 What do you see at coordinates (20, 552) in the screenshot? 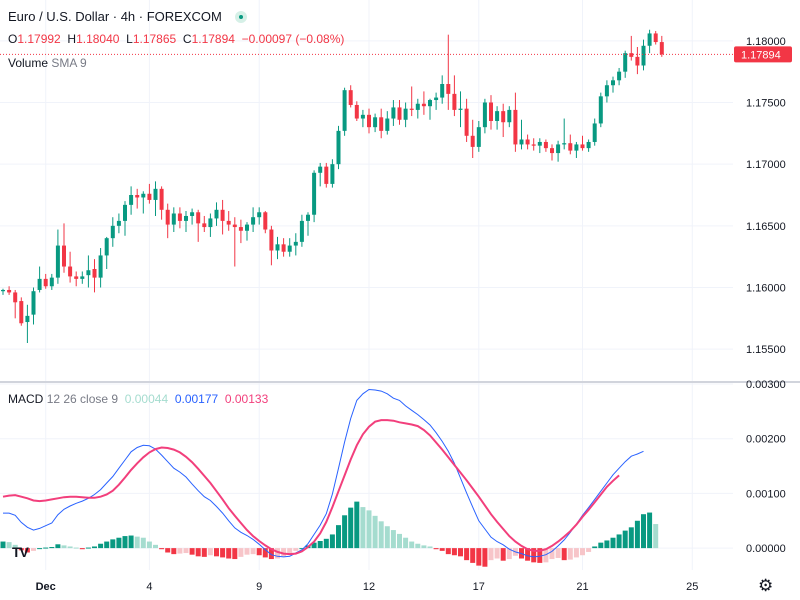
I see `tradingview-logo-icon: TV` at bounding box center [20, 552].